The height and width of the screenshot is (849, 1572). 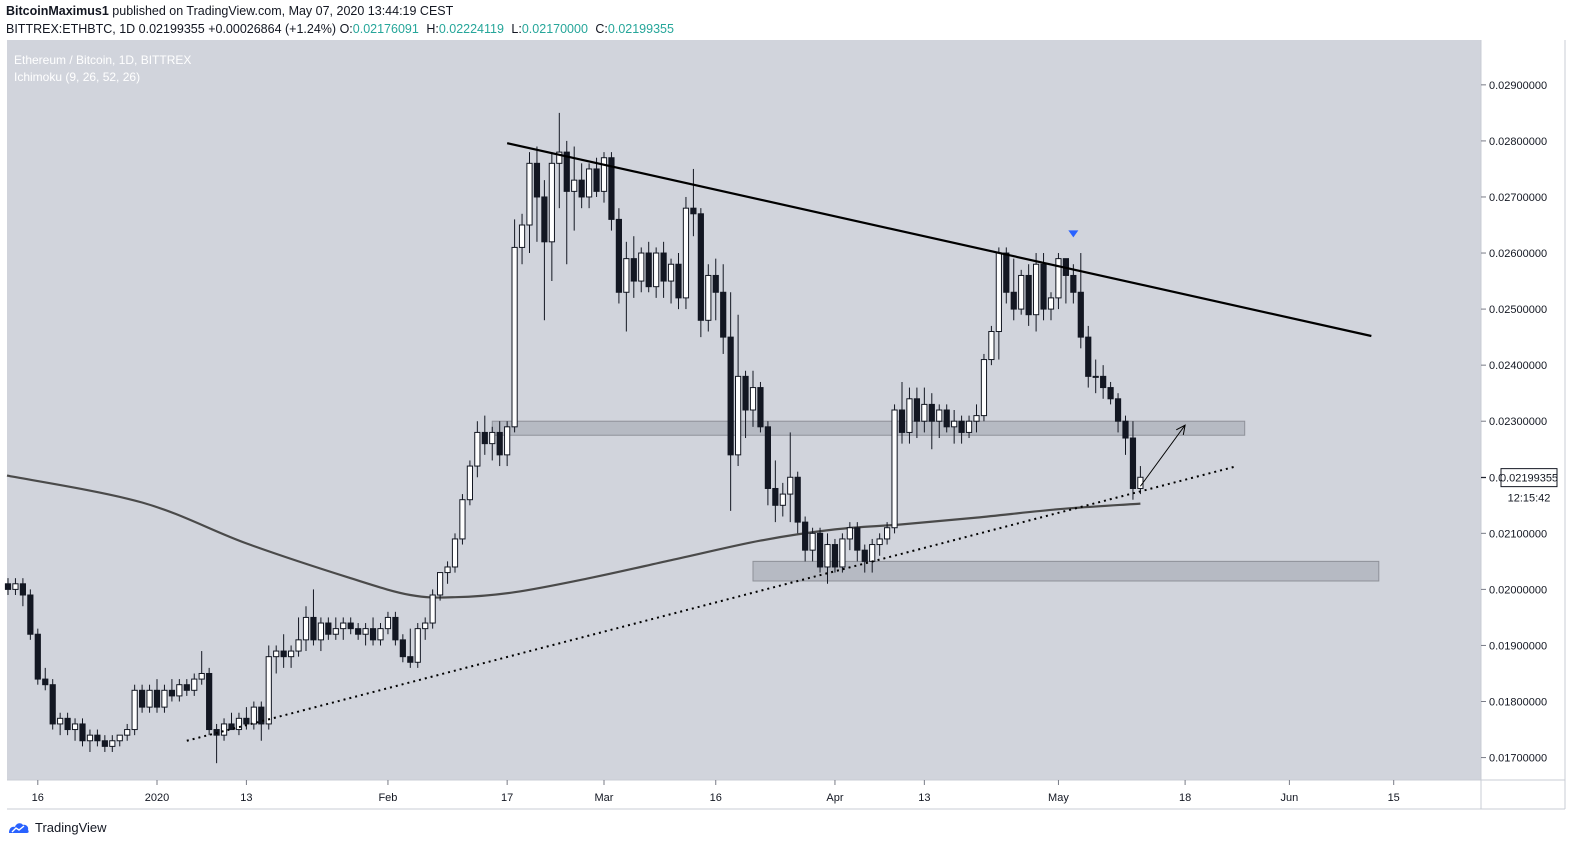 What do you see at coordinates (554, 29) in the screenshot?
I see `low-value: 0.02170000` at bounding box center [554, 29].